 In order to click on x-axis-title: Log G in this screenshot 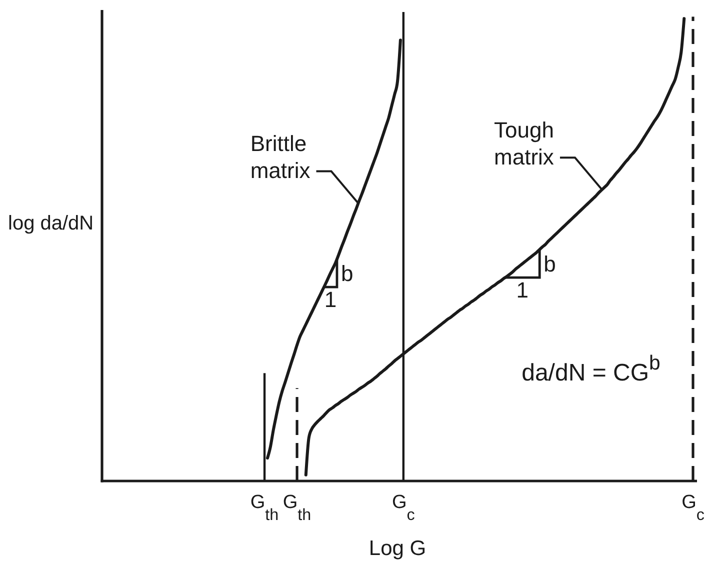, I will do `click(397, 548)`.